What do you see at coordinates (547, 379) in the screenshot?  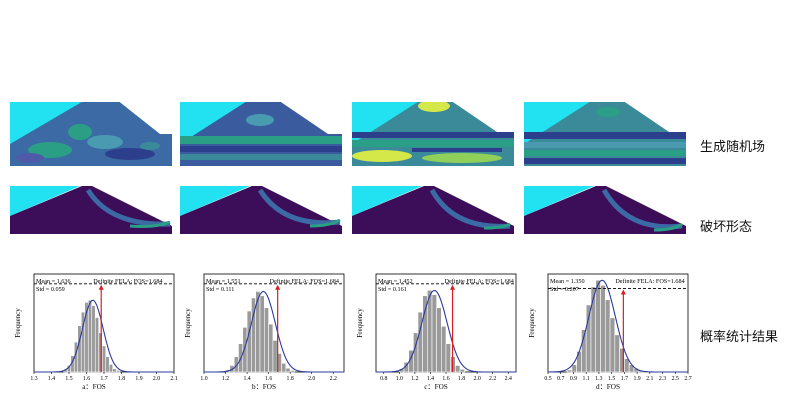 I see `x-tick-label: 0.5` at bounding box center [547, 379].